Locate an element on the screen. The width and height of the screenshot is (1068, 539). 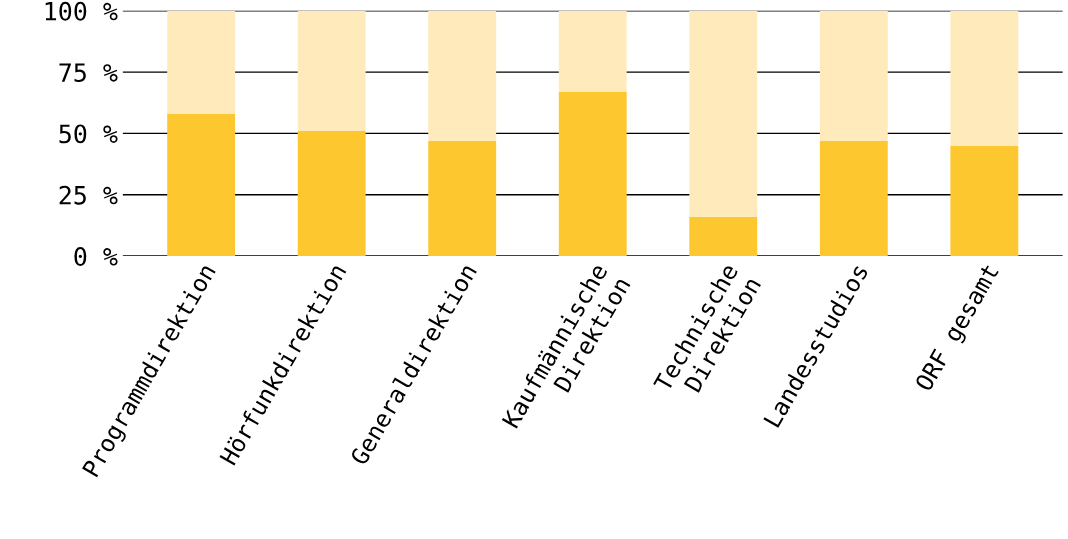
y-tick-label: 0 % is located at coordinates (96, 256).